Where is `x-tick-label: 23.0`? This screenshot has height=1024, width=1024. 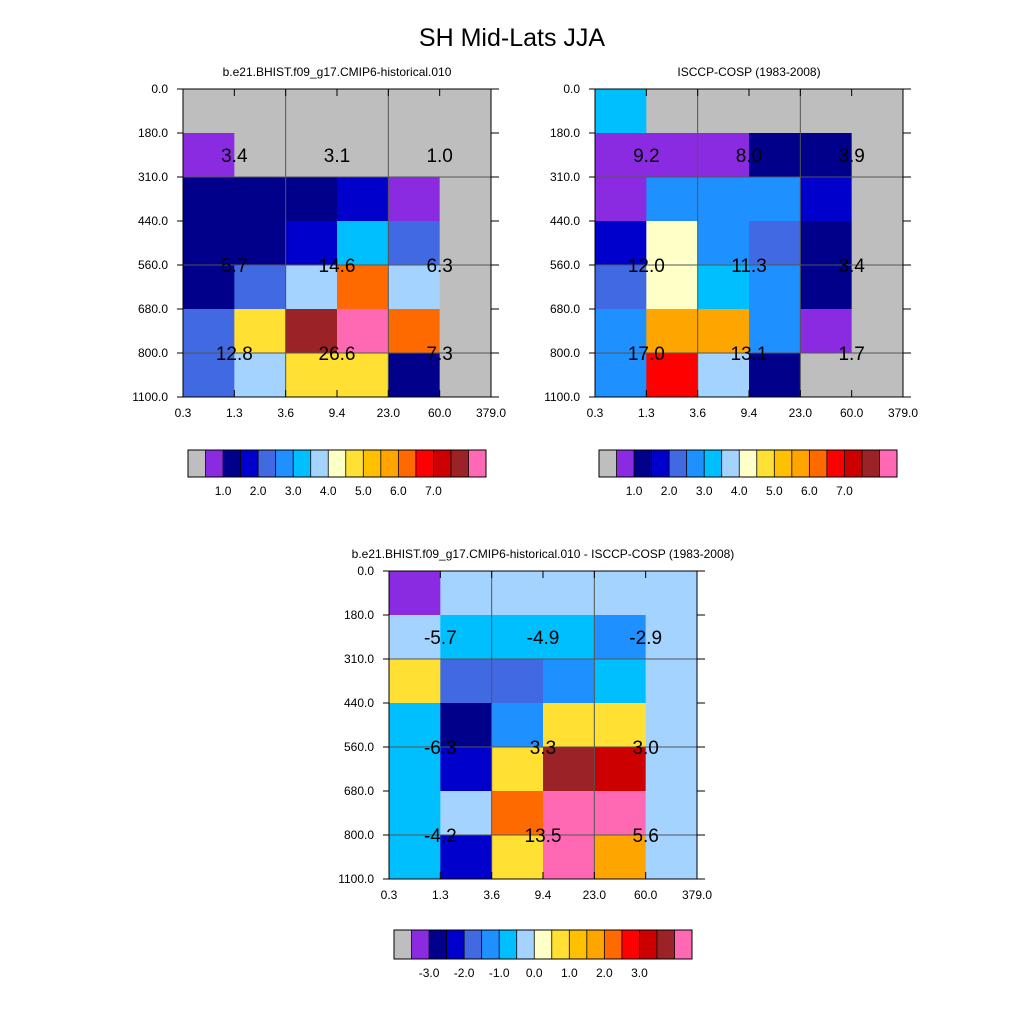 x-tick-label: 23.0 is located at coordinates (389, 413).